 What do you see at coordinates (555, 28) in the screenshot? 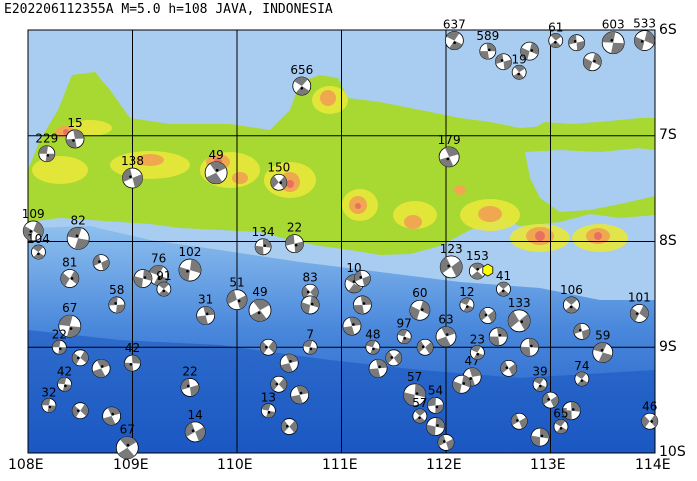
I see `mechanism-depth-label: 61` at bounding box center [555, 28].